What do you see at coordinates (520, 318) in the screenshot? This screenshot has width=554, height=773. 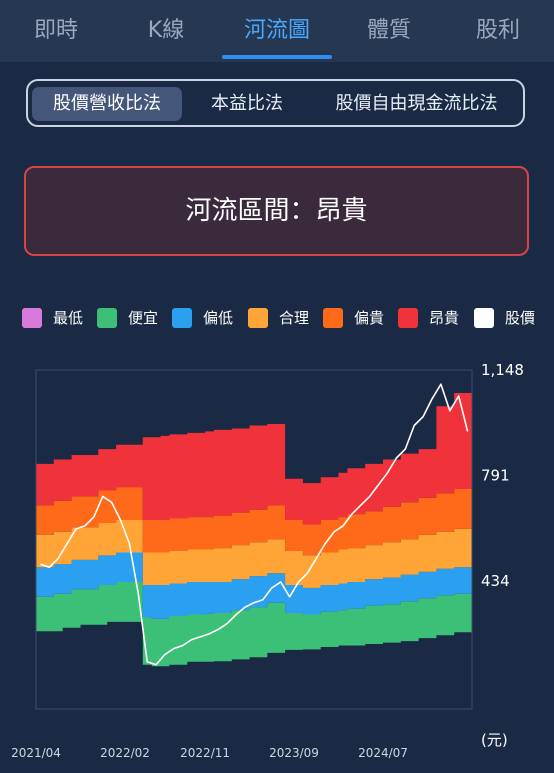 I see `legend-label-price: 股價` at bounding box center [520, 318].